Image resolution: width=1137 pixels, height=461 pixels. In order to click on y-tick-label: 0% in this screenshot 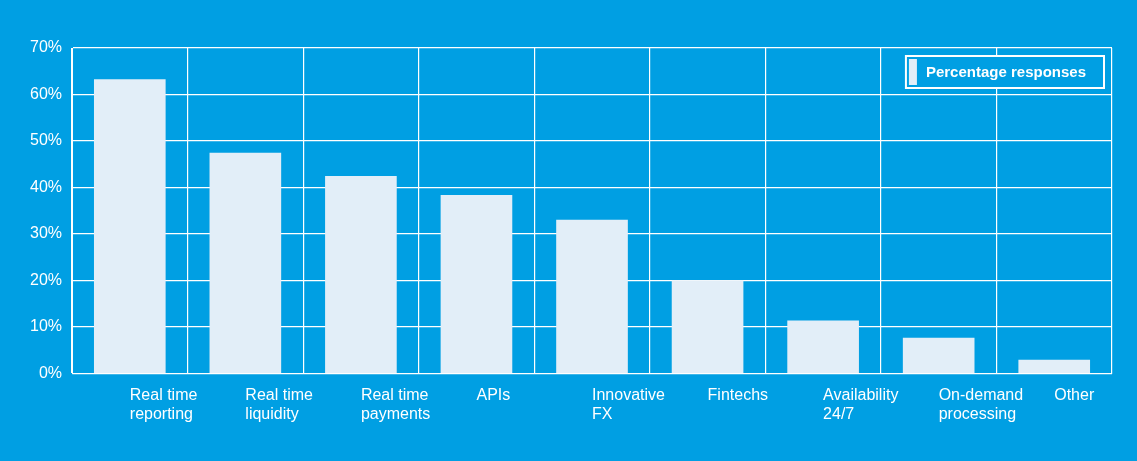, I will do `click(50, 373)`.